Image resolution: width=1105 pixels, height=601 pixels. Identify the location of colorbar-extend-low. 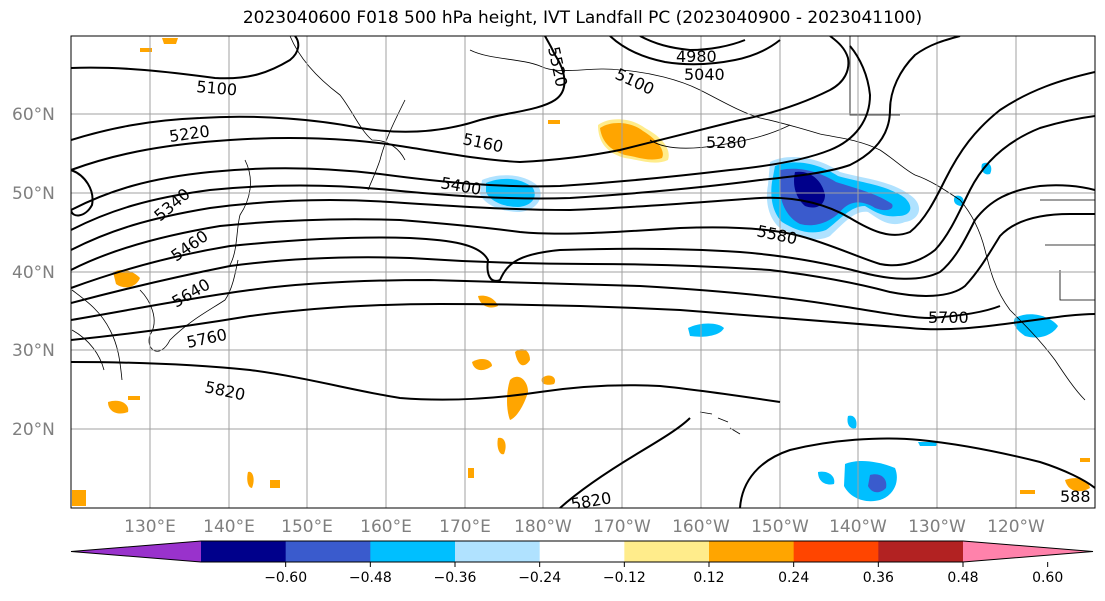
(136, 551).